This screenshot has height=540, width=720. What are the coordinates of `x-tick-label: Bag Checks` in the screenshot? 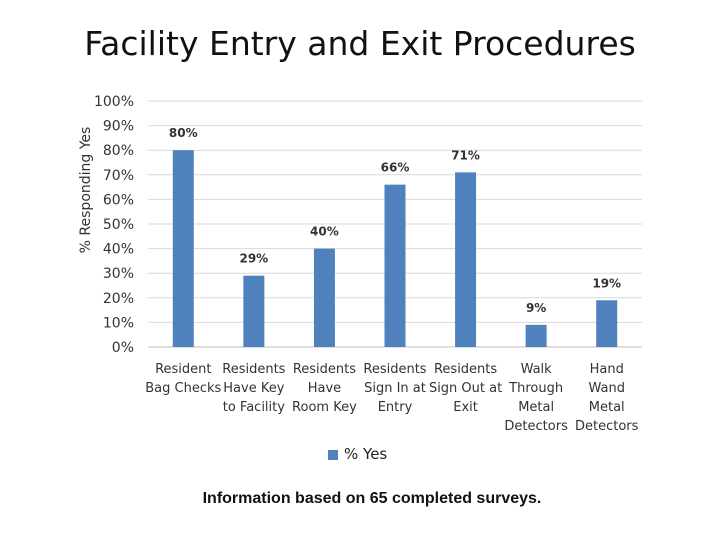 It's located at (183, 388).